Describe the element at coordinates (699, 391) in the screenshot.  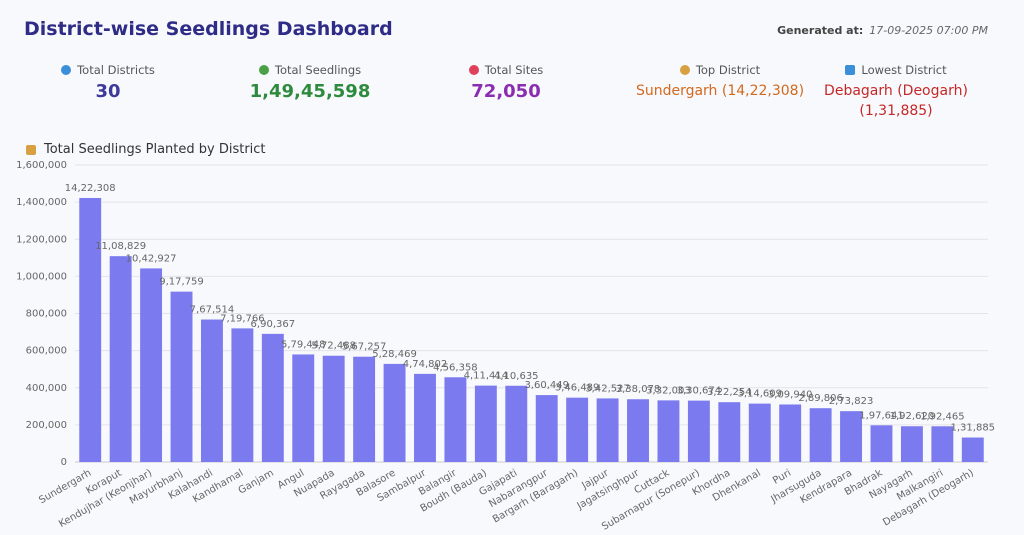
I see `value-label: 3,30,674` at that location.